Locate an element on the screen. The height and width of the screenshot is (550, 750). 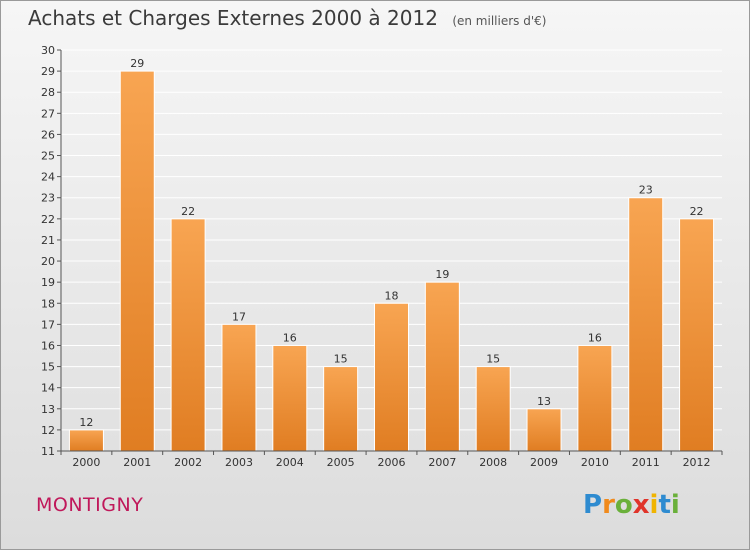
bar-2003 is located at coordinates (239, 387).